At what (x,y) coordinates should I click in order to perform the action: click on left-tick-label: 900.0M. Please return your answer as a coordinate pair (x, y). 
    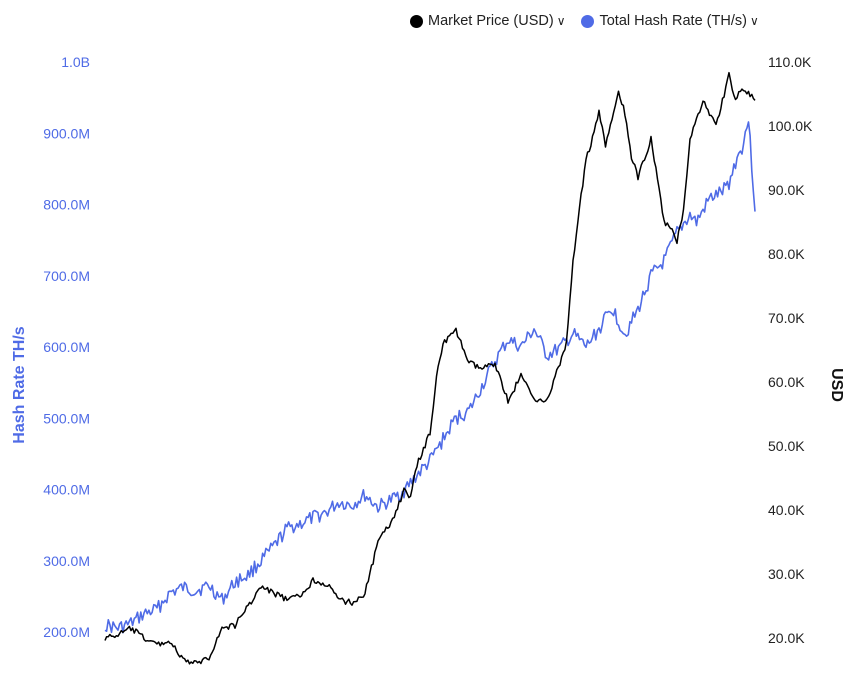
    Looking at the image, I should click on (66, 133).